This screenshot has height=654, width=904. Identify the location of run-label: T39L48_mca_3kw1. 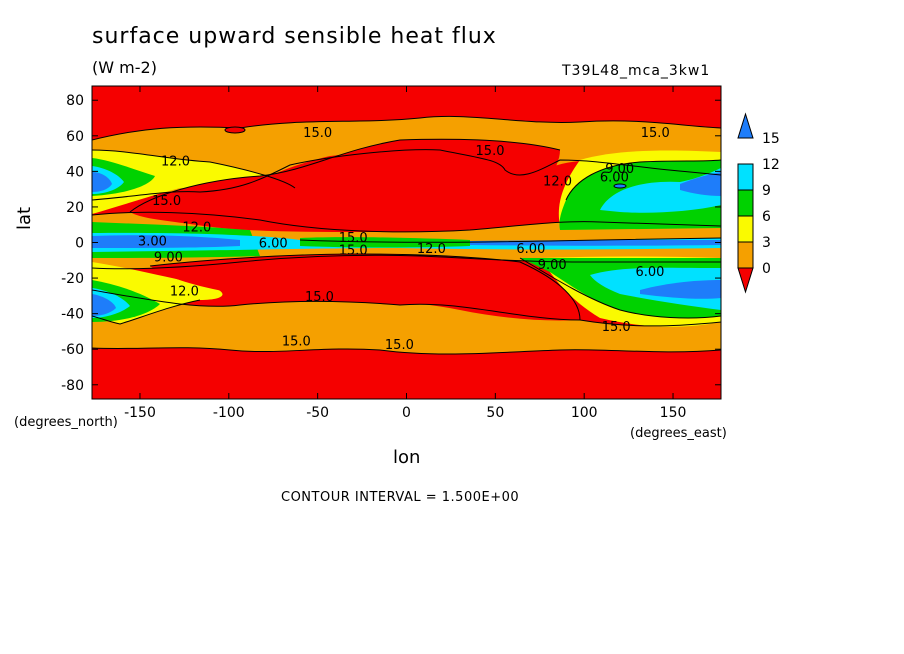
(636, 71).